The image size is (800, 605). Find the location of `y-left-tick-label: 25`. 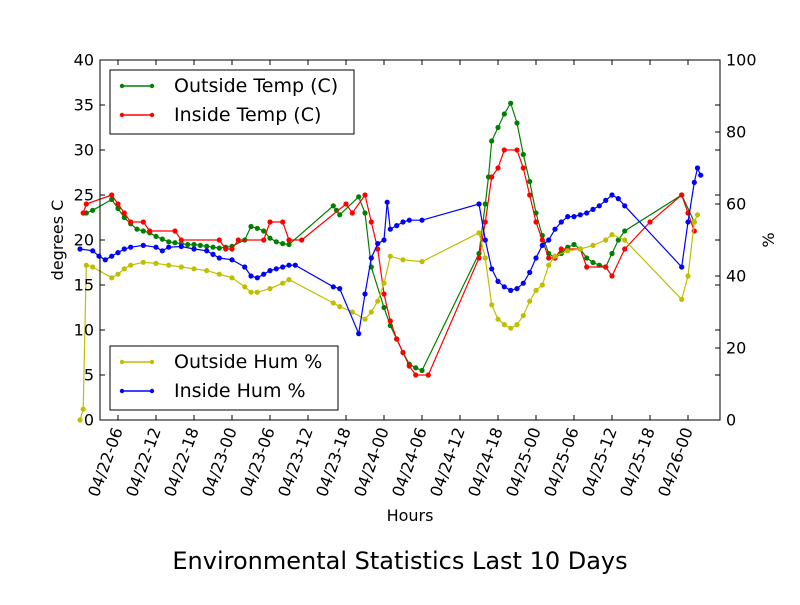

y-left-tick-label: 25 is located at coordinates (84, 195).